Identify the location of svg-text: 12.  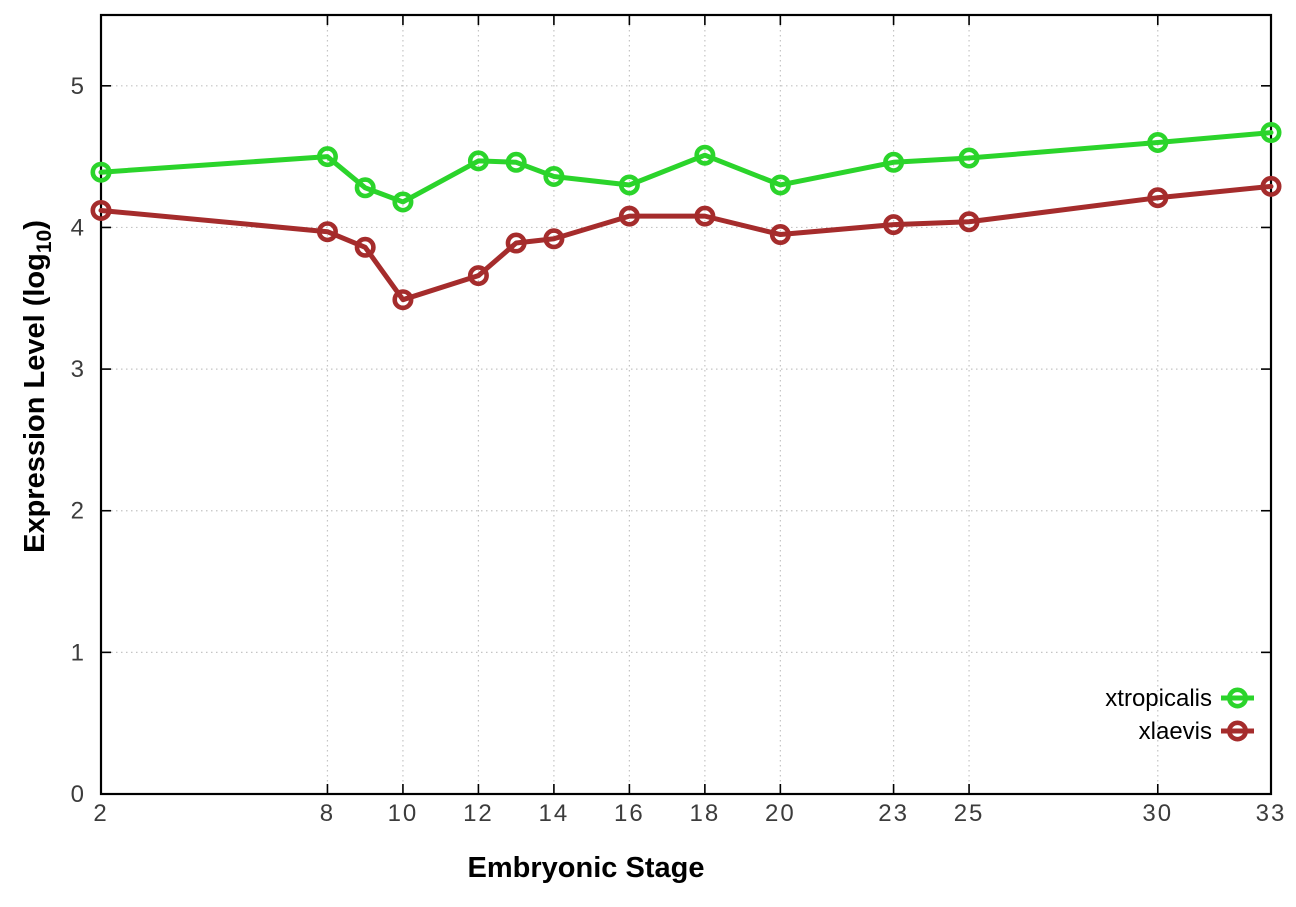
(478, 813).